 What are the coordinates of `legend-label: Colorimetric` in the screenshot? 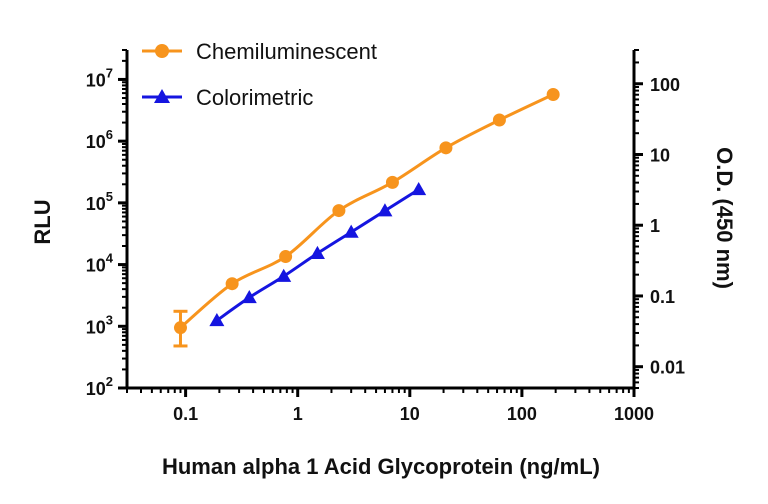 It's located at (254, 97).